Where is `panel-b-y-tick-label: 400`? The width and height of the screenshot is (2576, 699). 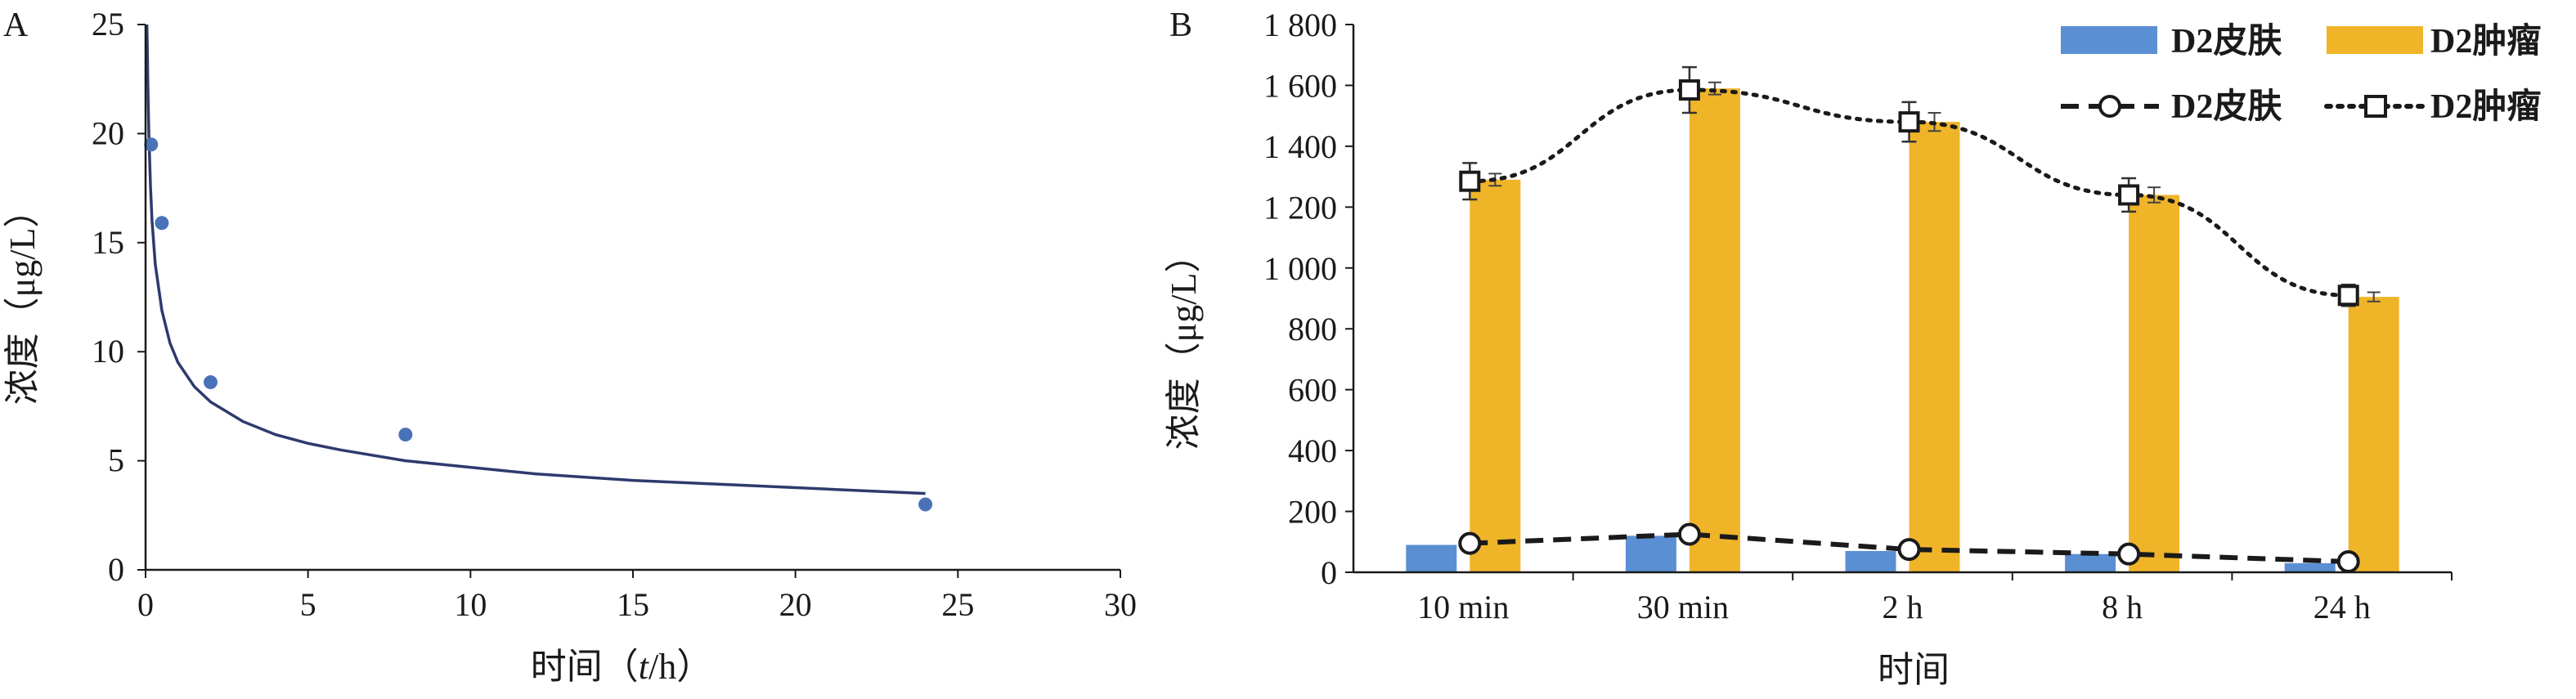 panel-b-y-tick-label: 400 is located at coordinates (1312, 450).